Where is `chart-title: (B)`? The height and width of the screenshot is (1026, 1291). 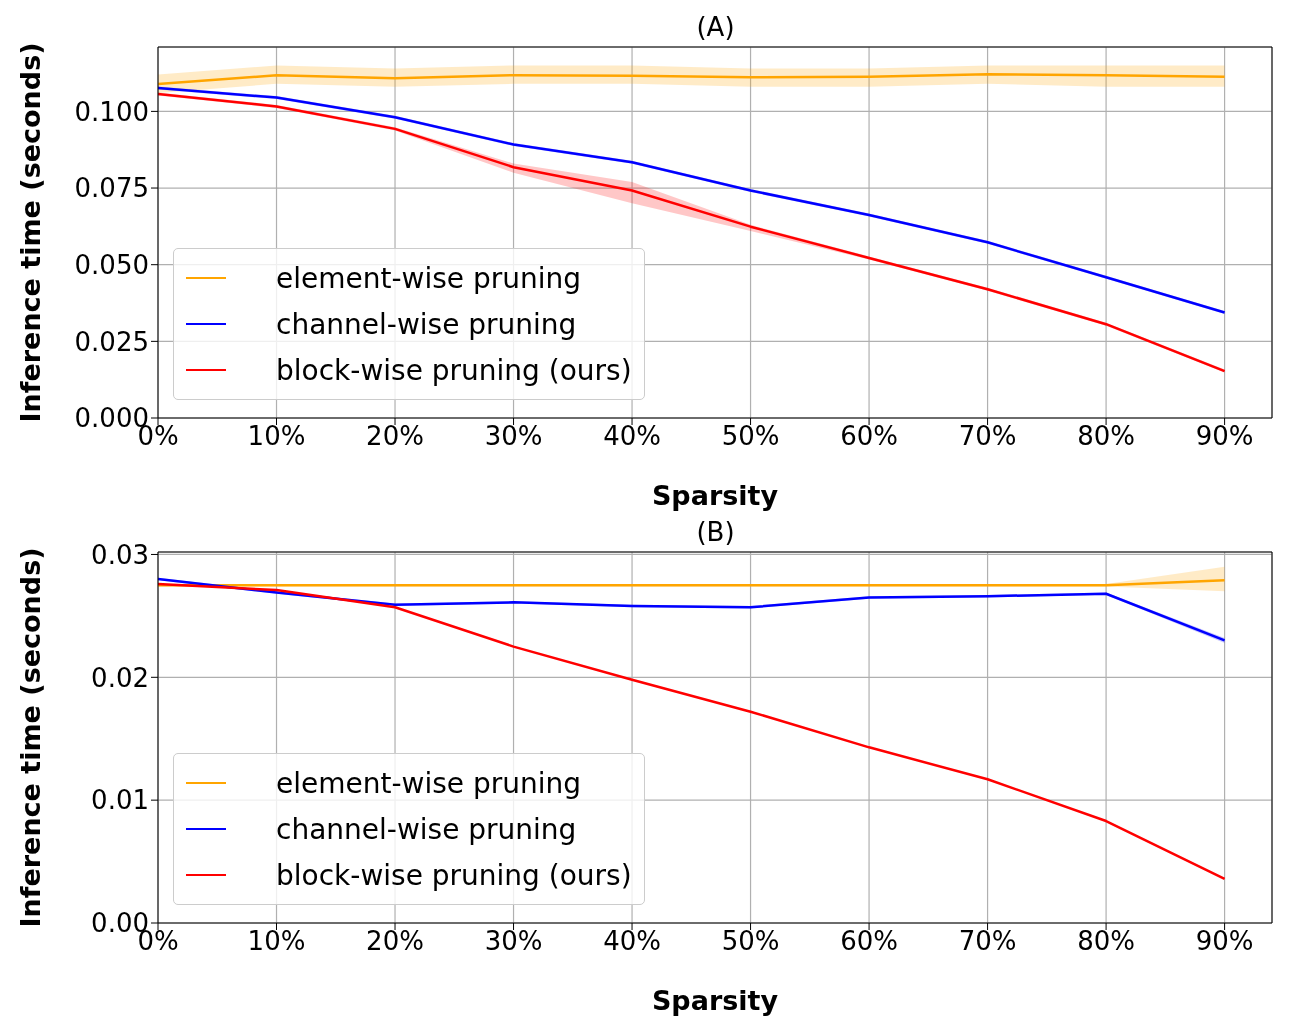 chart-title: (B) is located at coordinates (715, 532).